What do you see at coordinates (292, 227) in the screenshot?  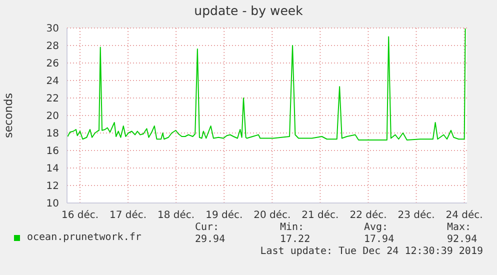 I see `text: Min:` at bounding box center [292, 227].